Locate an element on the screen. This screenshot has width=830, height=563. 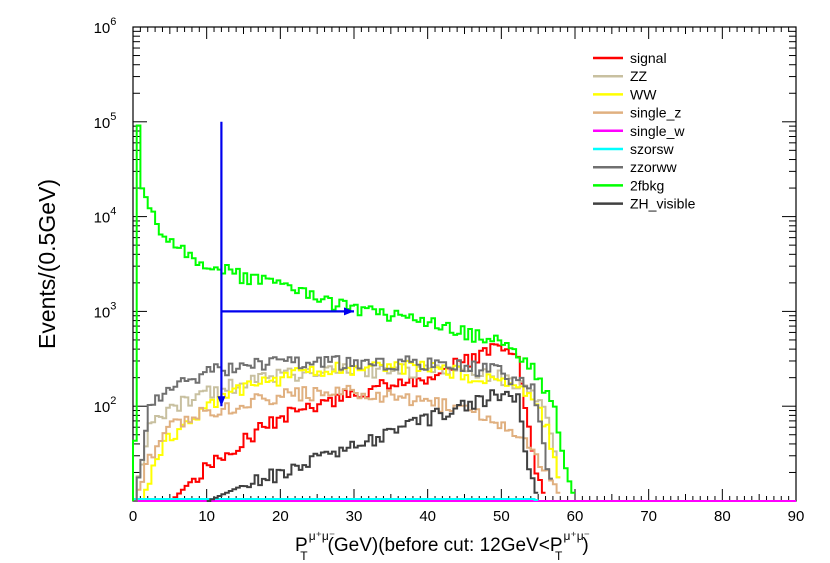
y-tick-label: 10⁶ is located at coordinates (105, 26).